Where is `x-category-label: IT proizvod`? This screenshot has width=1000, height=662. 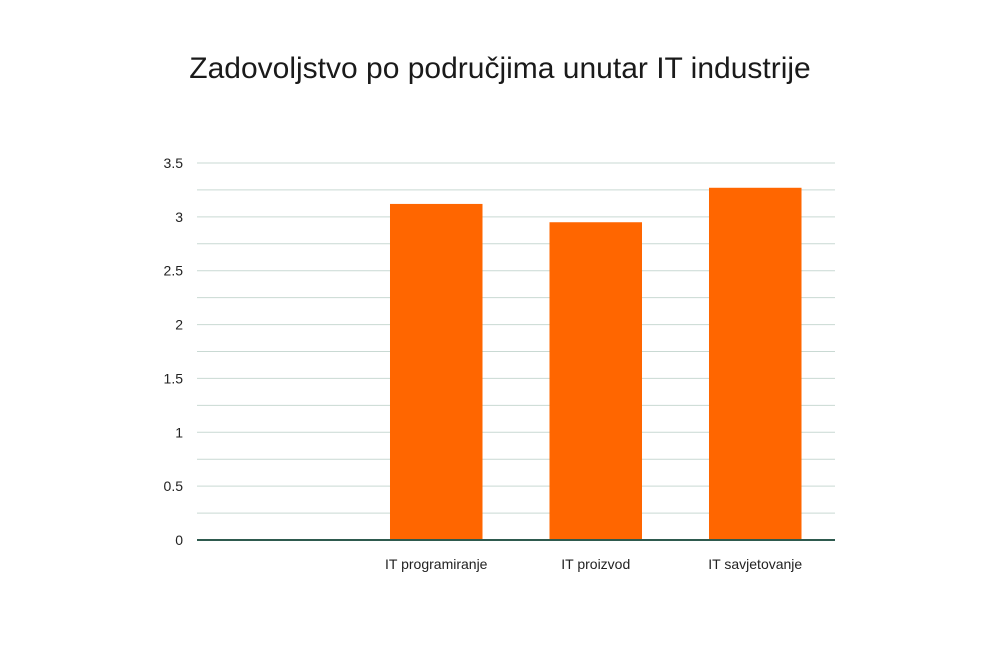
x-category-label: IT proizvod is located at coordinates (595, 564).